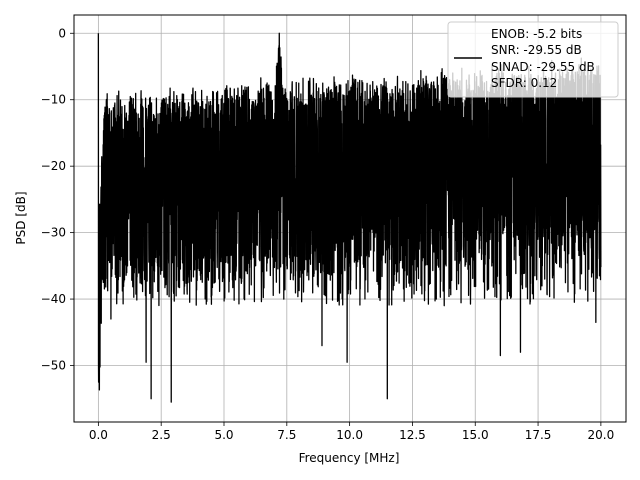 This screenshot has width=640, height=480. I want to click on y-tick-label: −30, so click(53, 233).